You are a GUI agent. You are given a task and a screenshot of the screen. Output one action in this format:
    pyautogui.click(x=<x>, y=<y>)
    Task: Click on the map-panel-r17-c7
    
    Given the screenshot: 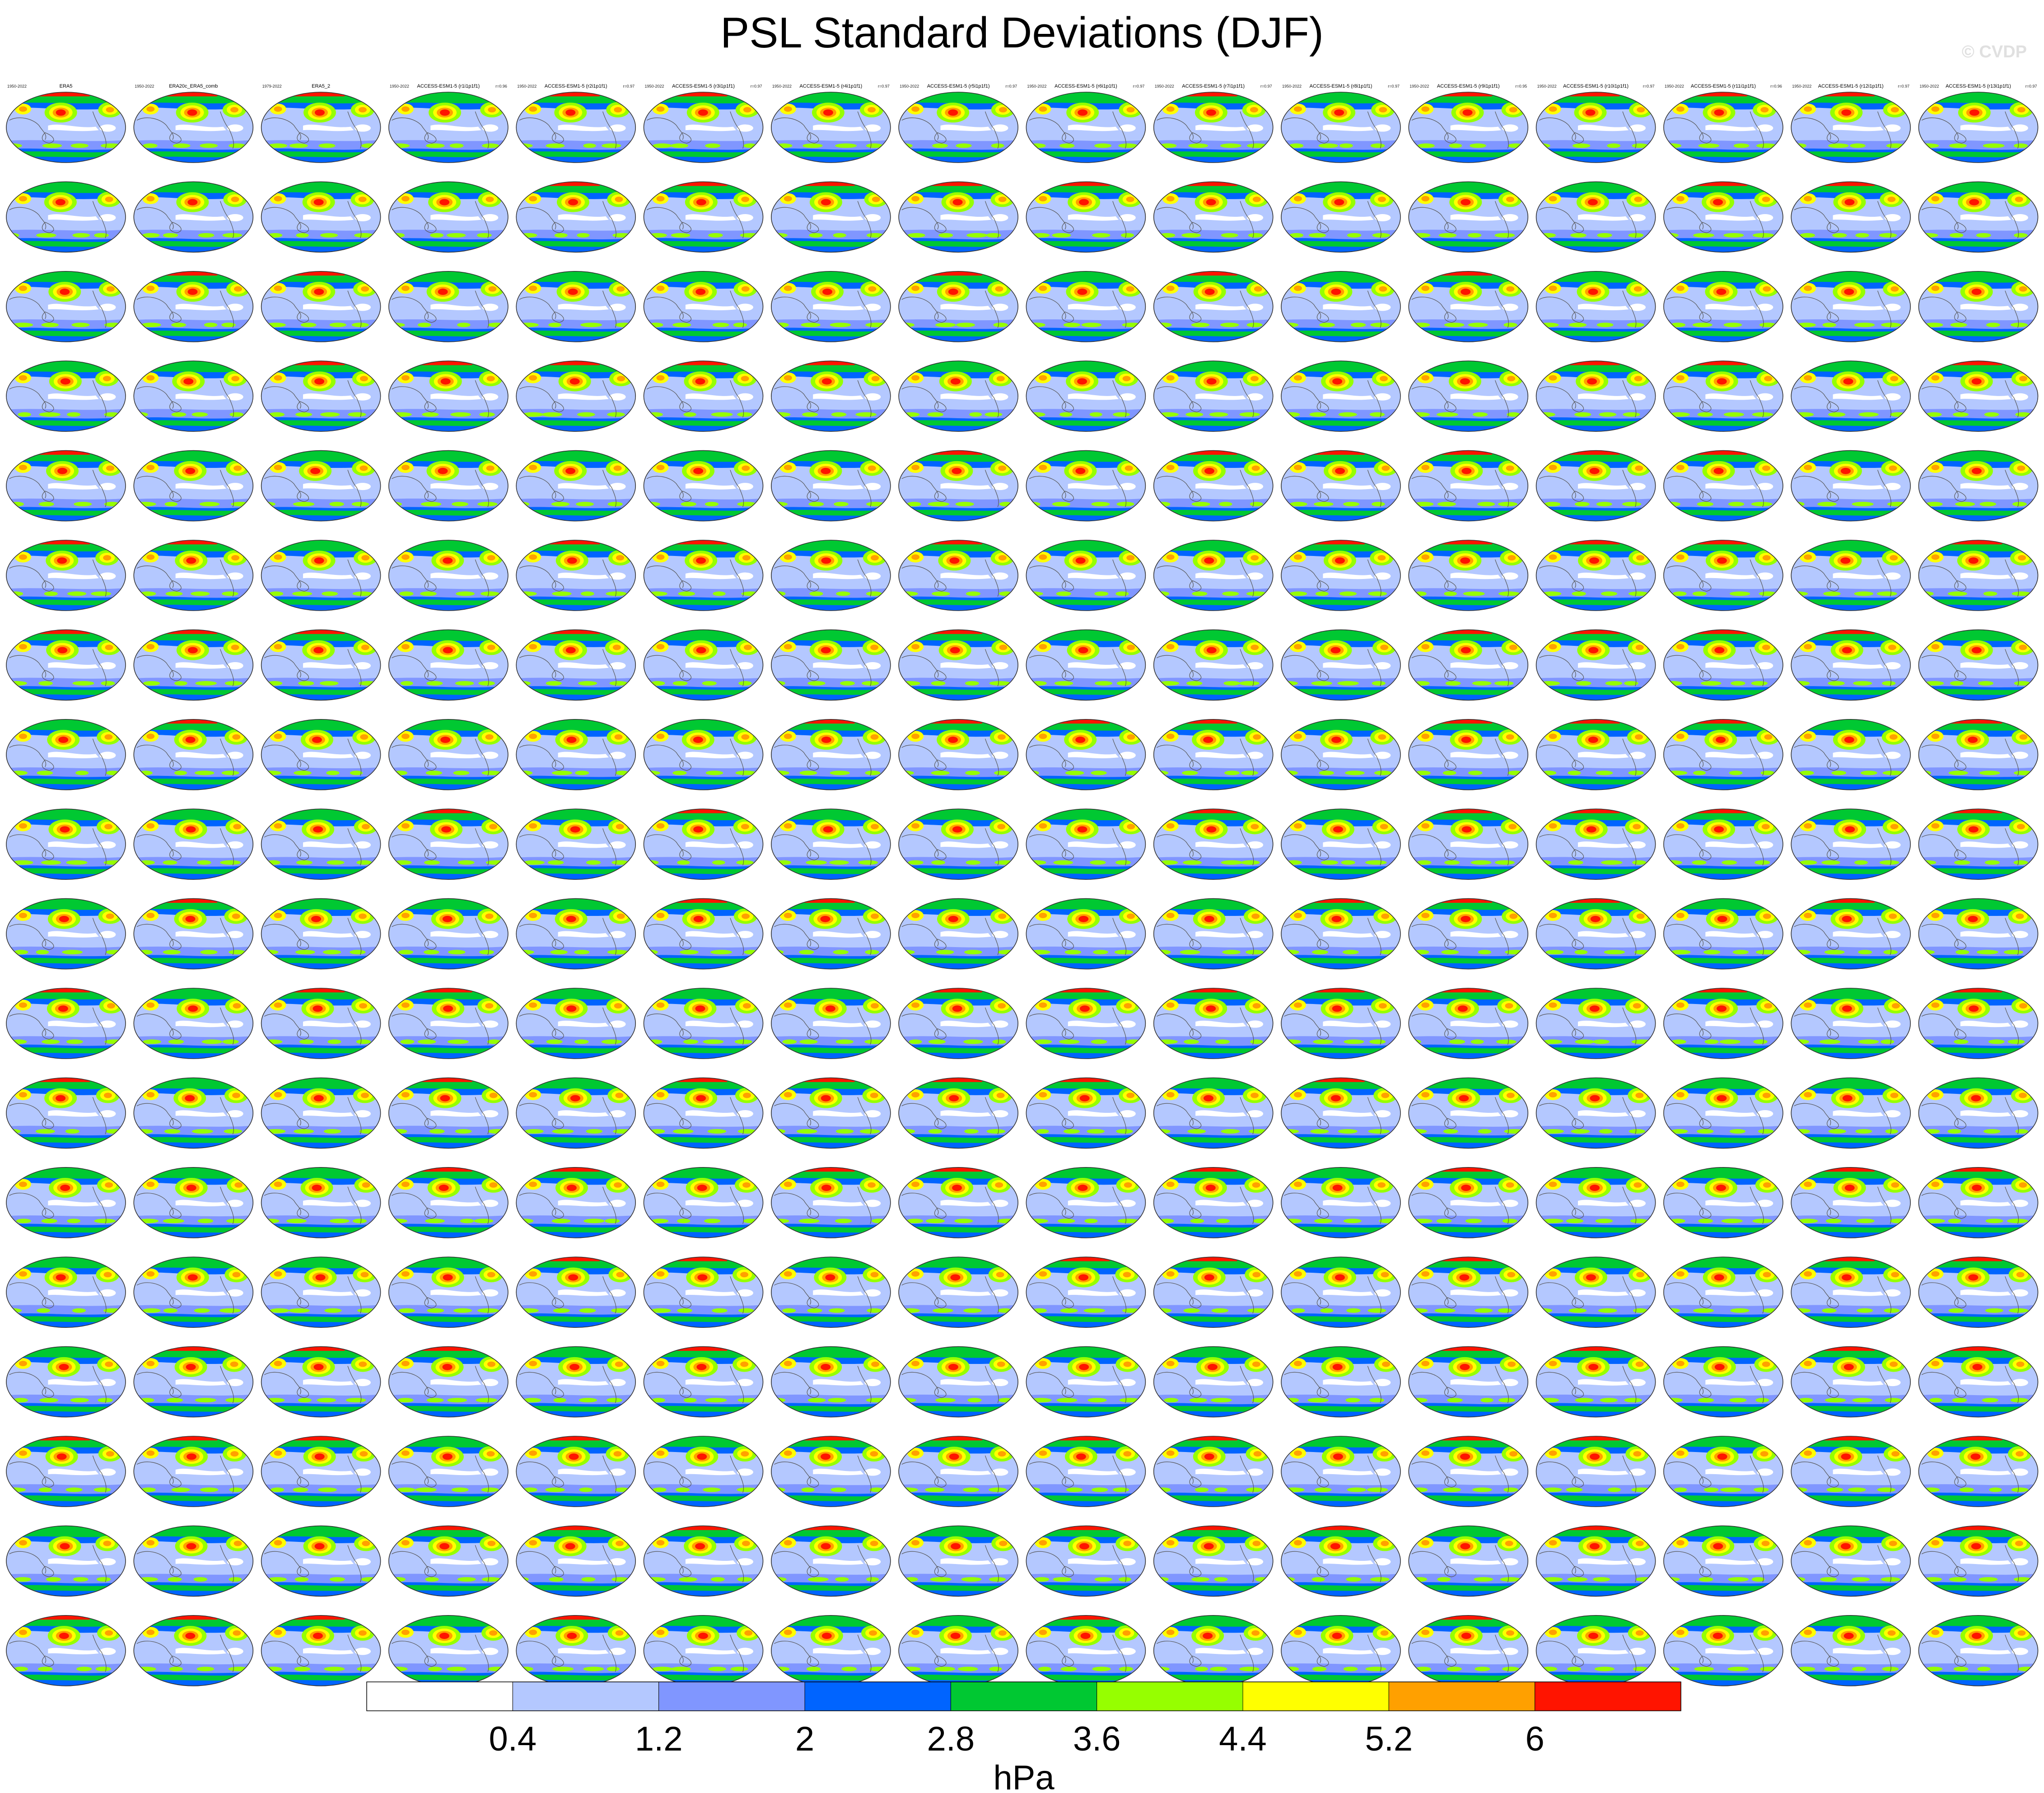 What is the action you would take?
    pyautogui.click(x=831, y=1561)
    